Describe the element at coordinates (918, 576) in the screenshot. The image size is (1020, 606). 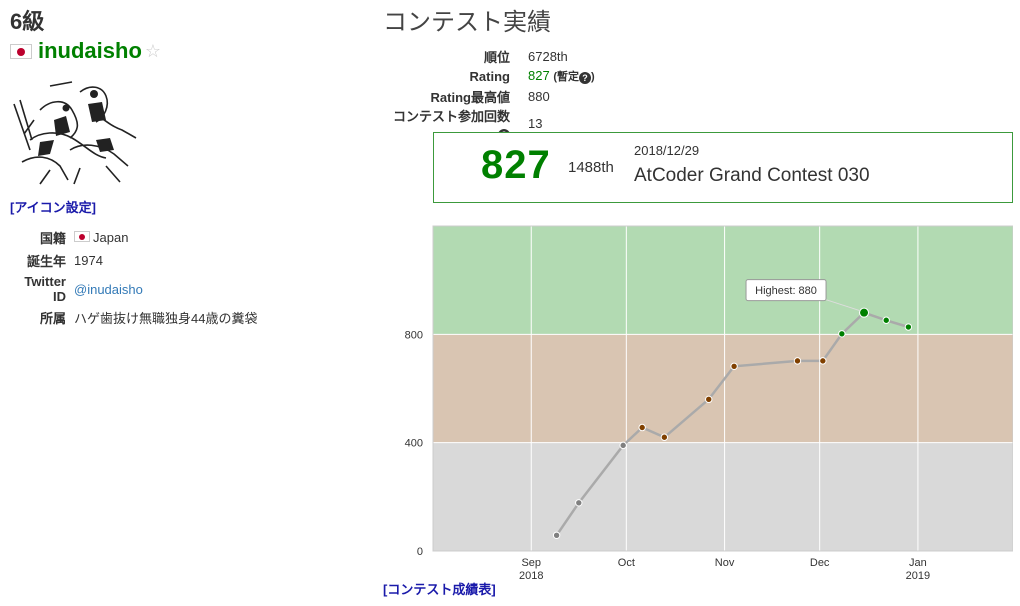
I see `x-tick-sublabel: 2019` at that location.